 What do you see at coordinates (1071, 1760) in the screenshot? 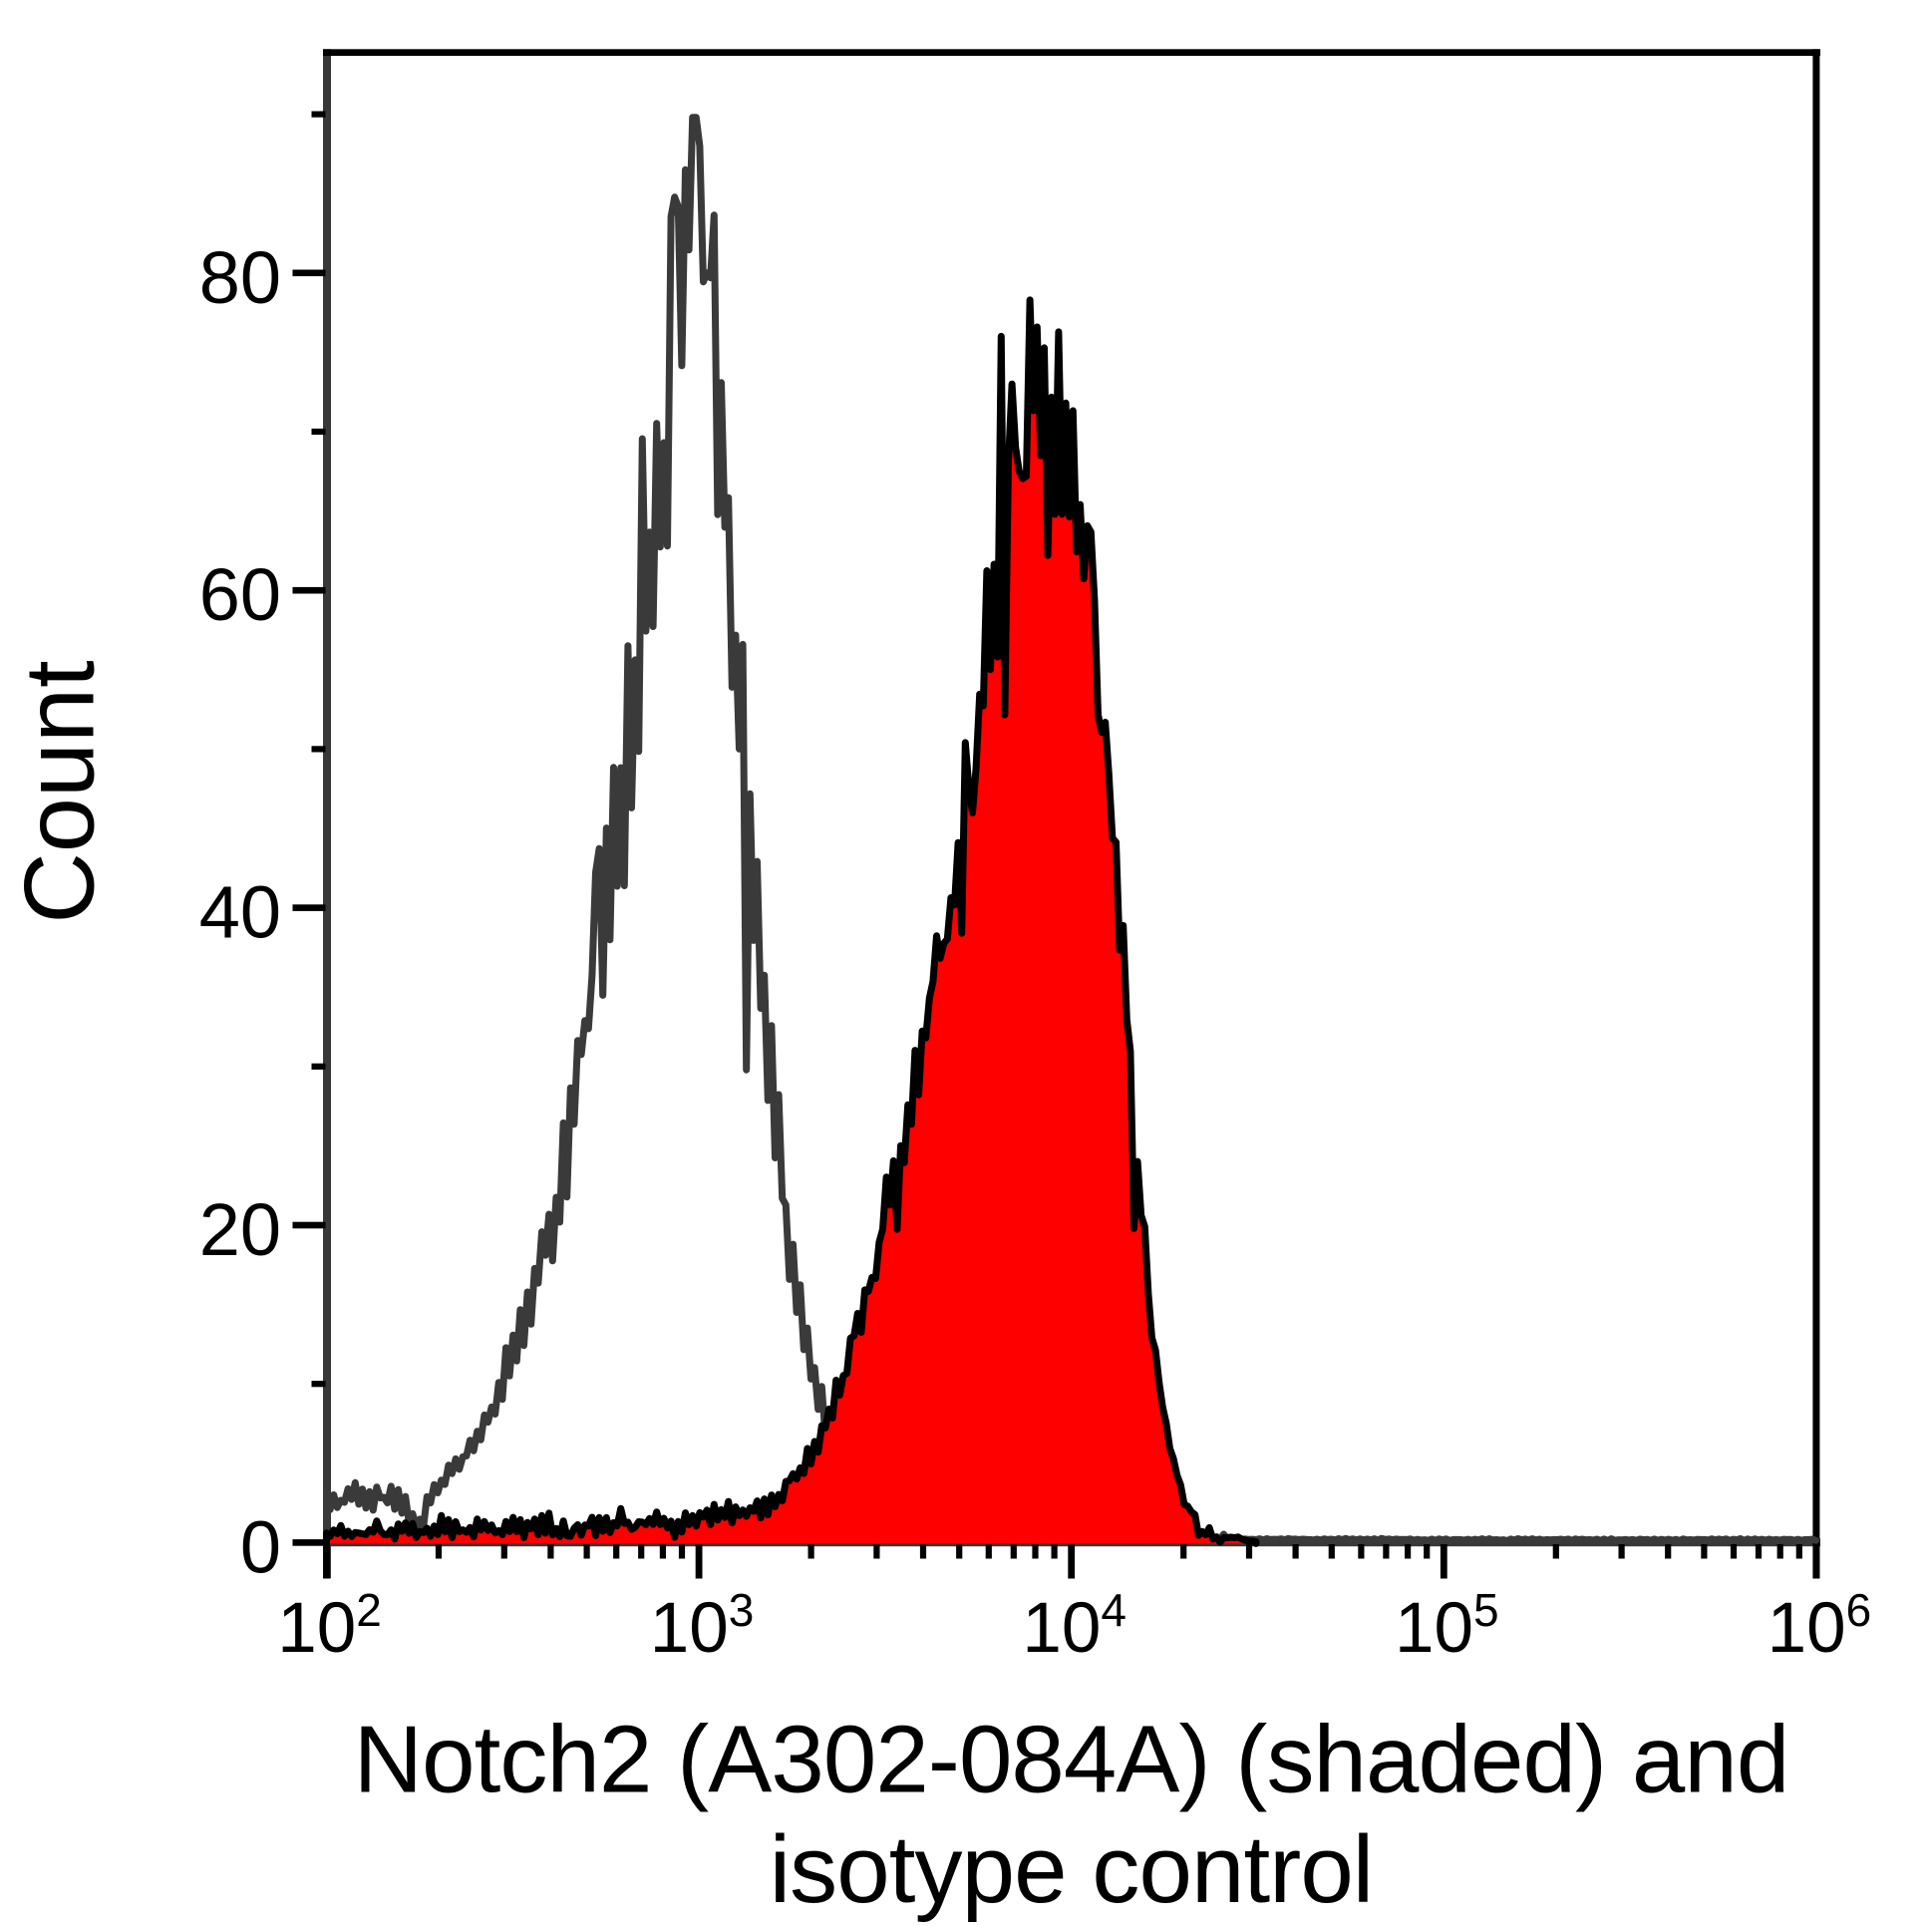
I see `svg-text:Notch2 (A302-084A) (shaded) an: Notch2 (A302-084A) (shaded) and` at bounding box center [1071, 1760].